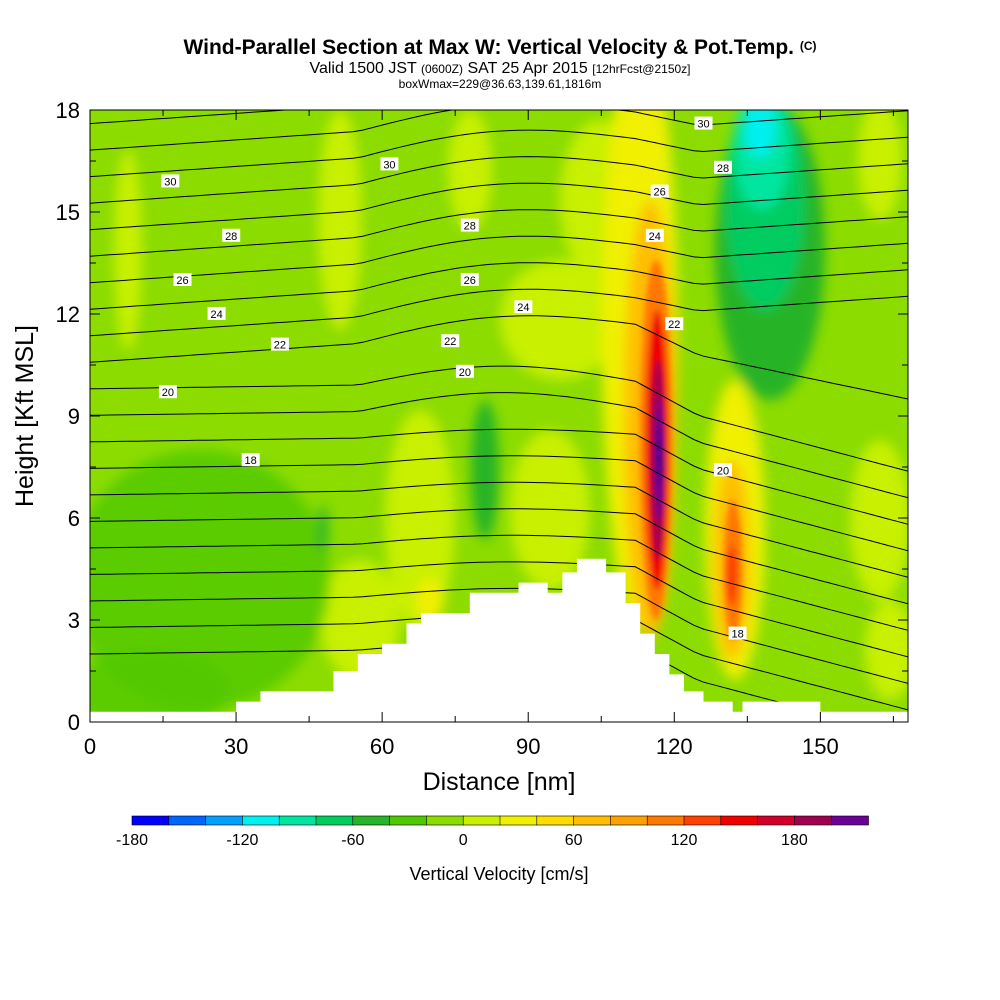 This screenshot has width=1000, height=1000. Describe the element at coordinates (684, 840) in the screenshot. I see `colorbar-tick-label: 120` at that location.